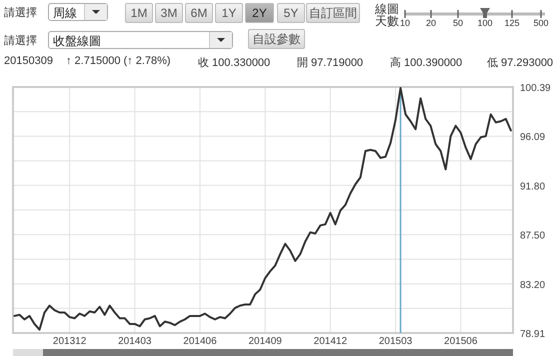 The image size is (555, 356). What do you see at coordinates (387, 15) in the screenshot?
I see `text: 線圖天數` at bounding box center [387, 15].